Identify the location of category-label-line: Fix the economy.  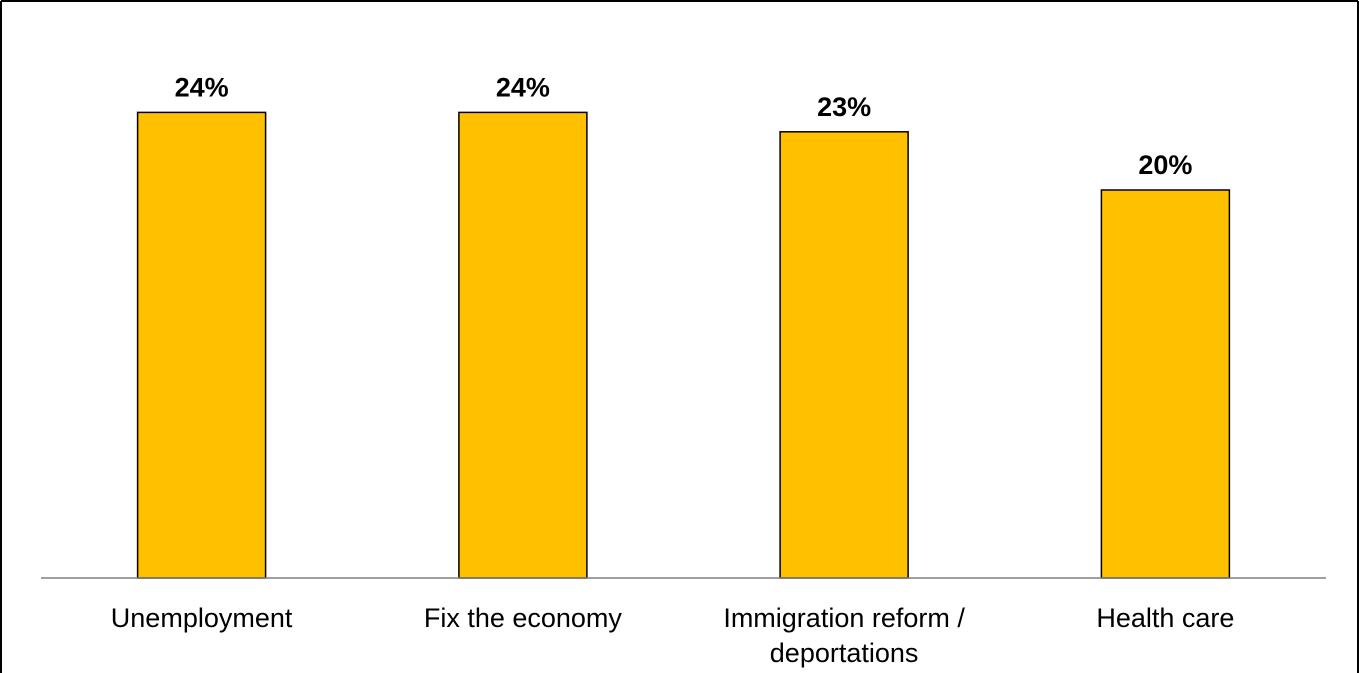
(523, 618).